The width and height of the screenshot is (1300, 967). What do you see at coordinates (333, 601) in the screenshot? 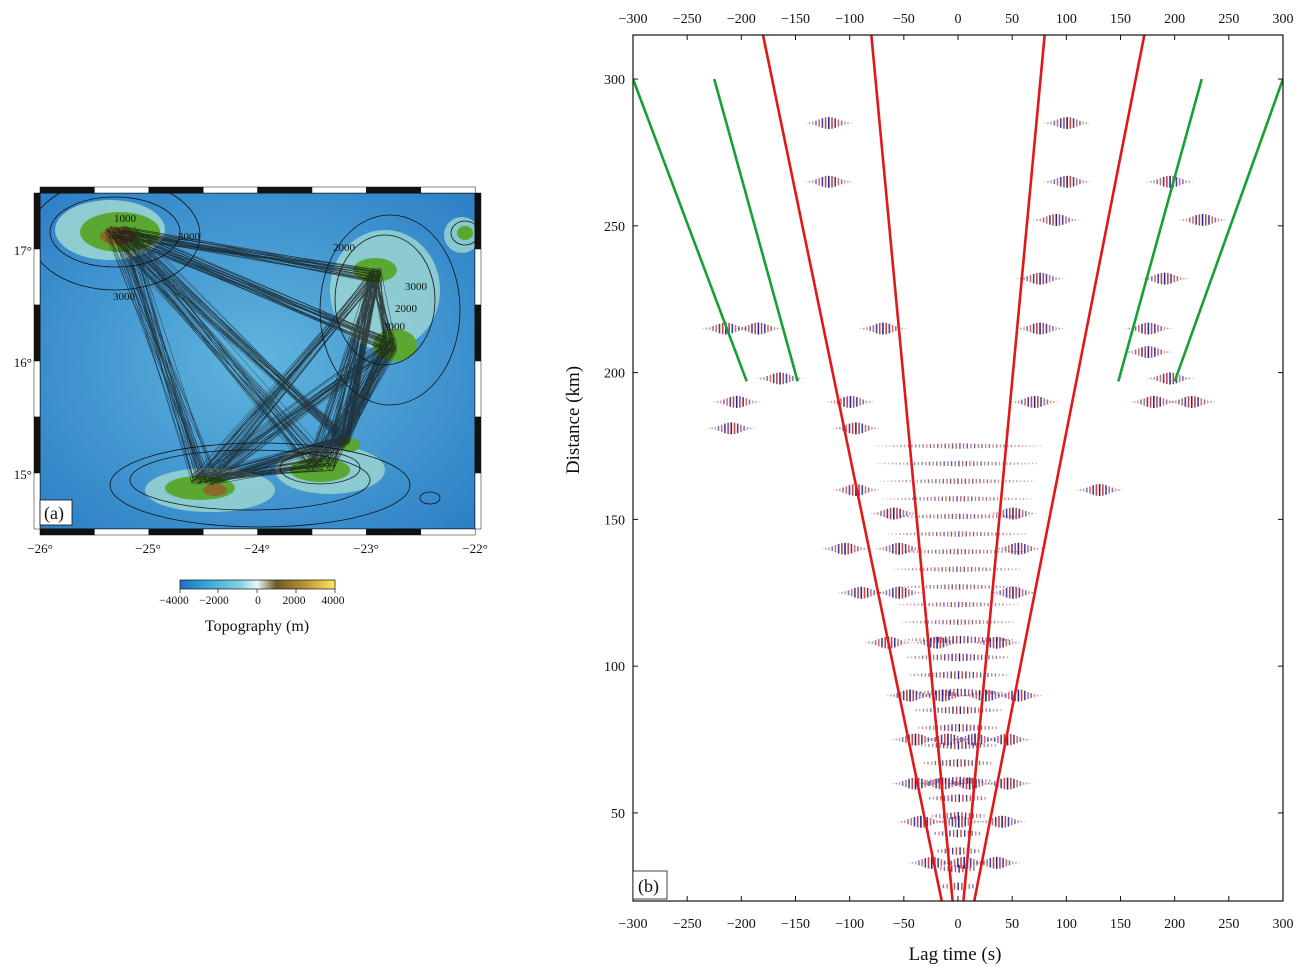
I see `colorbar-tick: 4000` at bounding box center [333, 601].